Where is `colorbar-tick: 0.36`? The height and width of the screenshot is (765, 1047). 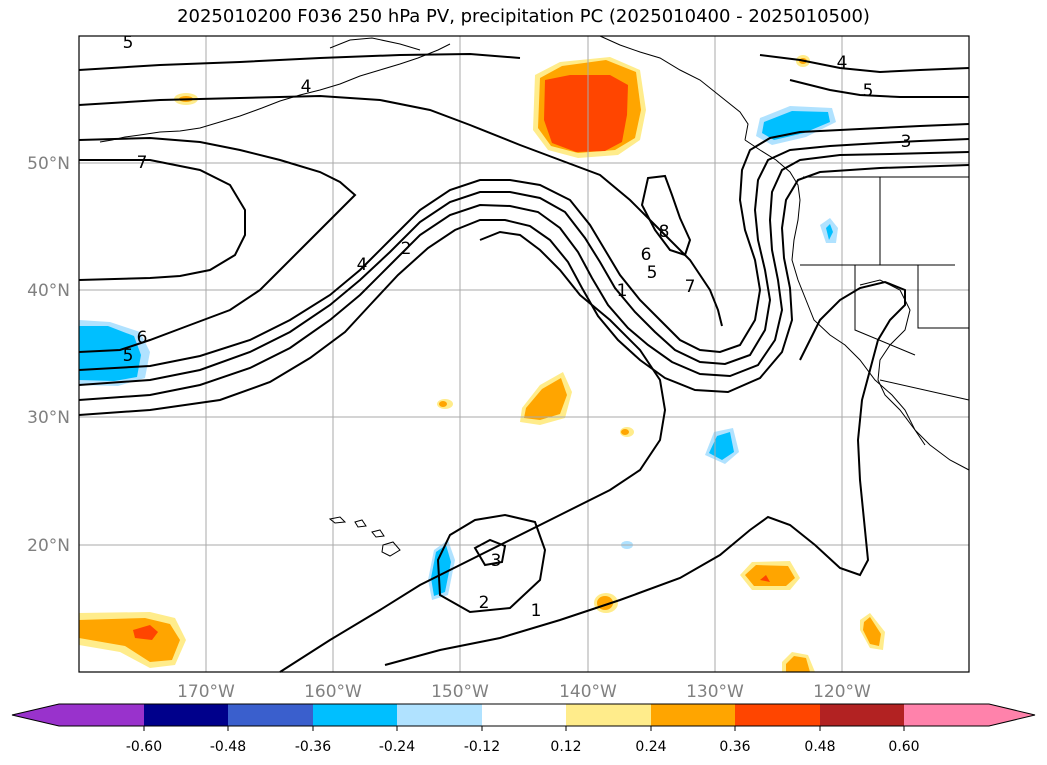
colorbar-tick: 0.36 is located at coordinates (734, 747).